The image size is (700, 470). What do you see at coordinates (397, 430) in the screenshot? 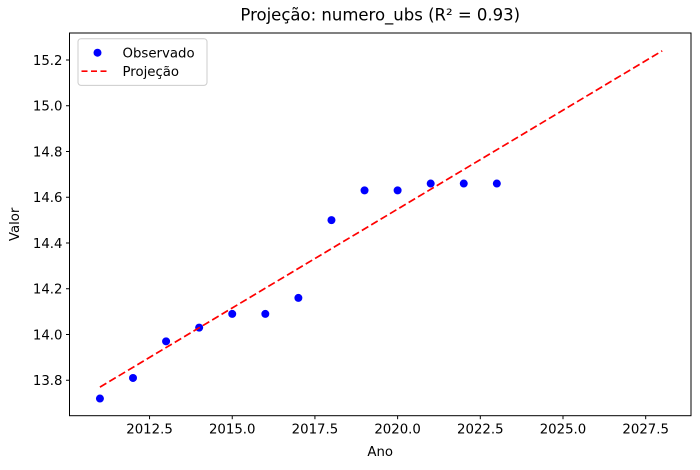
I see `x-tick-label: 2020.0` at bounding box center [397, 430].